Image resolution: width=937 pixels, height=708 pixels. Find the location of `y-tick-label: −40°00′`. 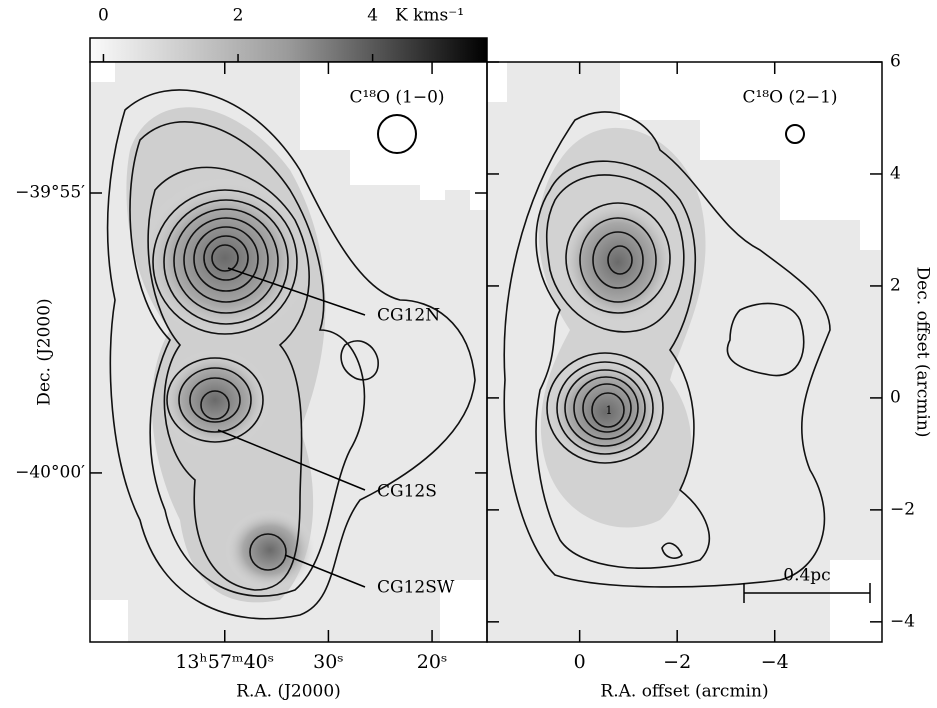

y-tick-label: −40°00′ is located at coordinates (50, 472).